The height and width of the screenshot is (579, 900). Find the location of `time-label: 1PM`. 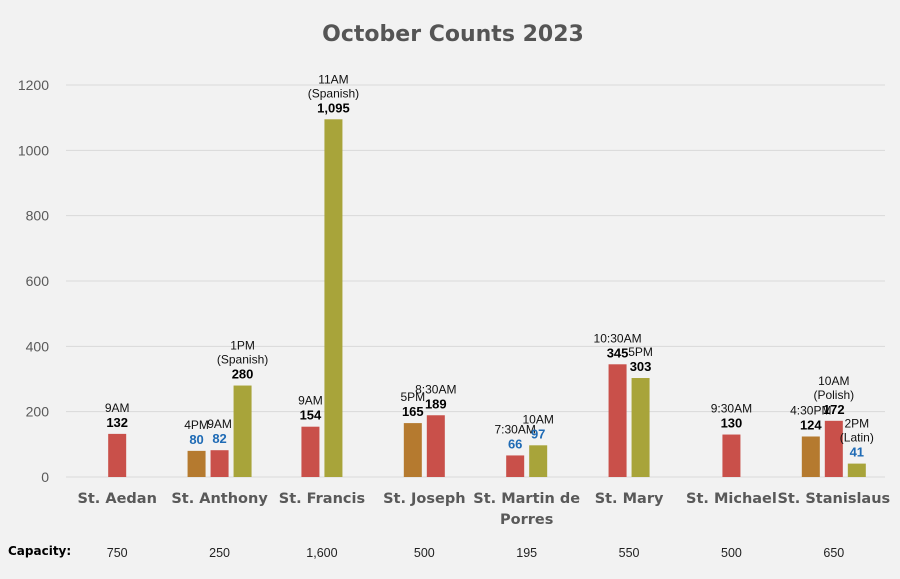

time-label: 1PM is located at coordinates (242, 346).